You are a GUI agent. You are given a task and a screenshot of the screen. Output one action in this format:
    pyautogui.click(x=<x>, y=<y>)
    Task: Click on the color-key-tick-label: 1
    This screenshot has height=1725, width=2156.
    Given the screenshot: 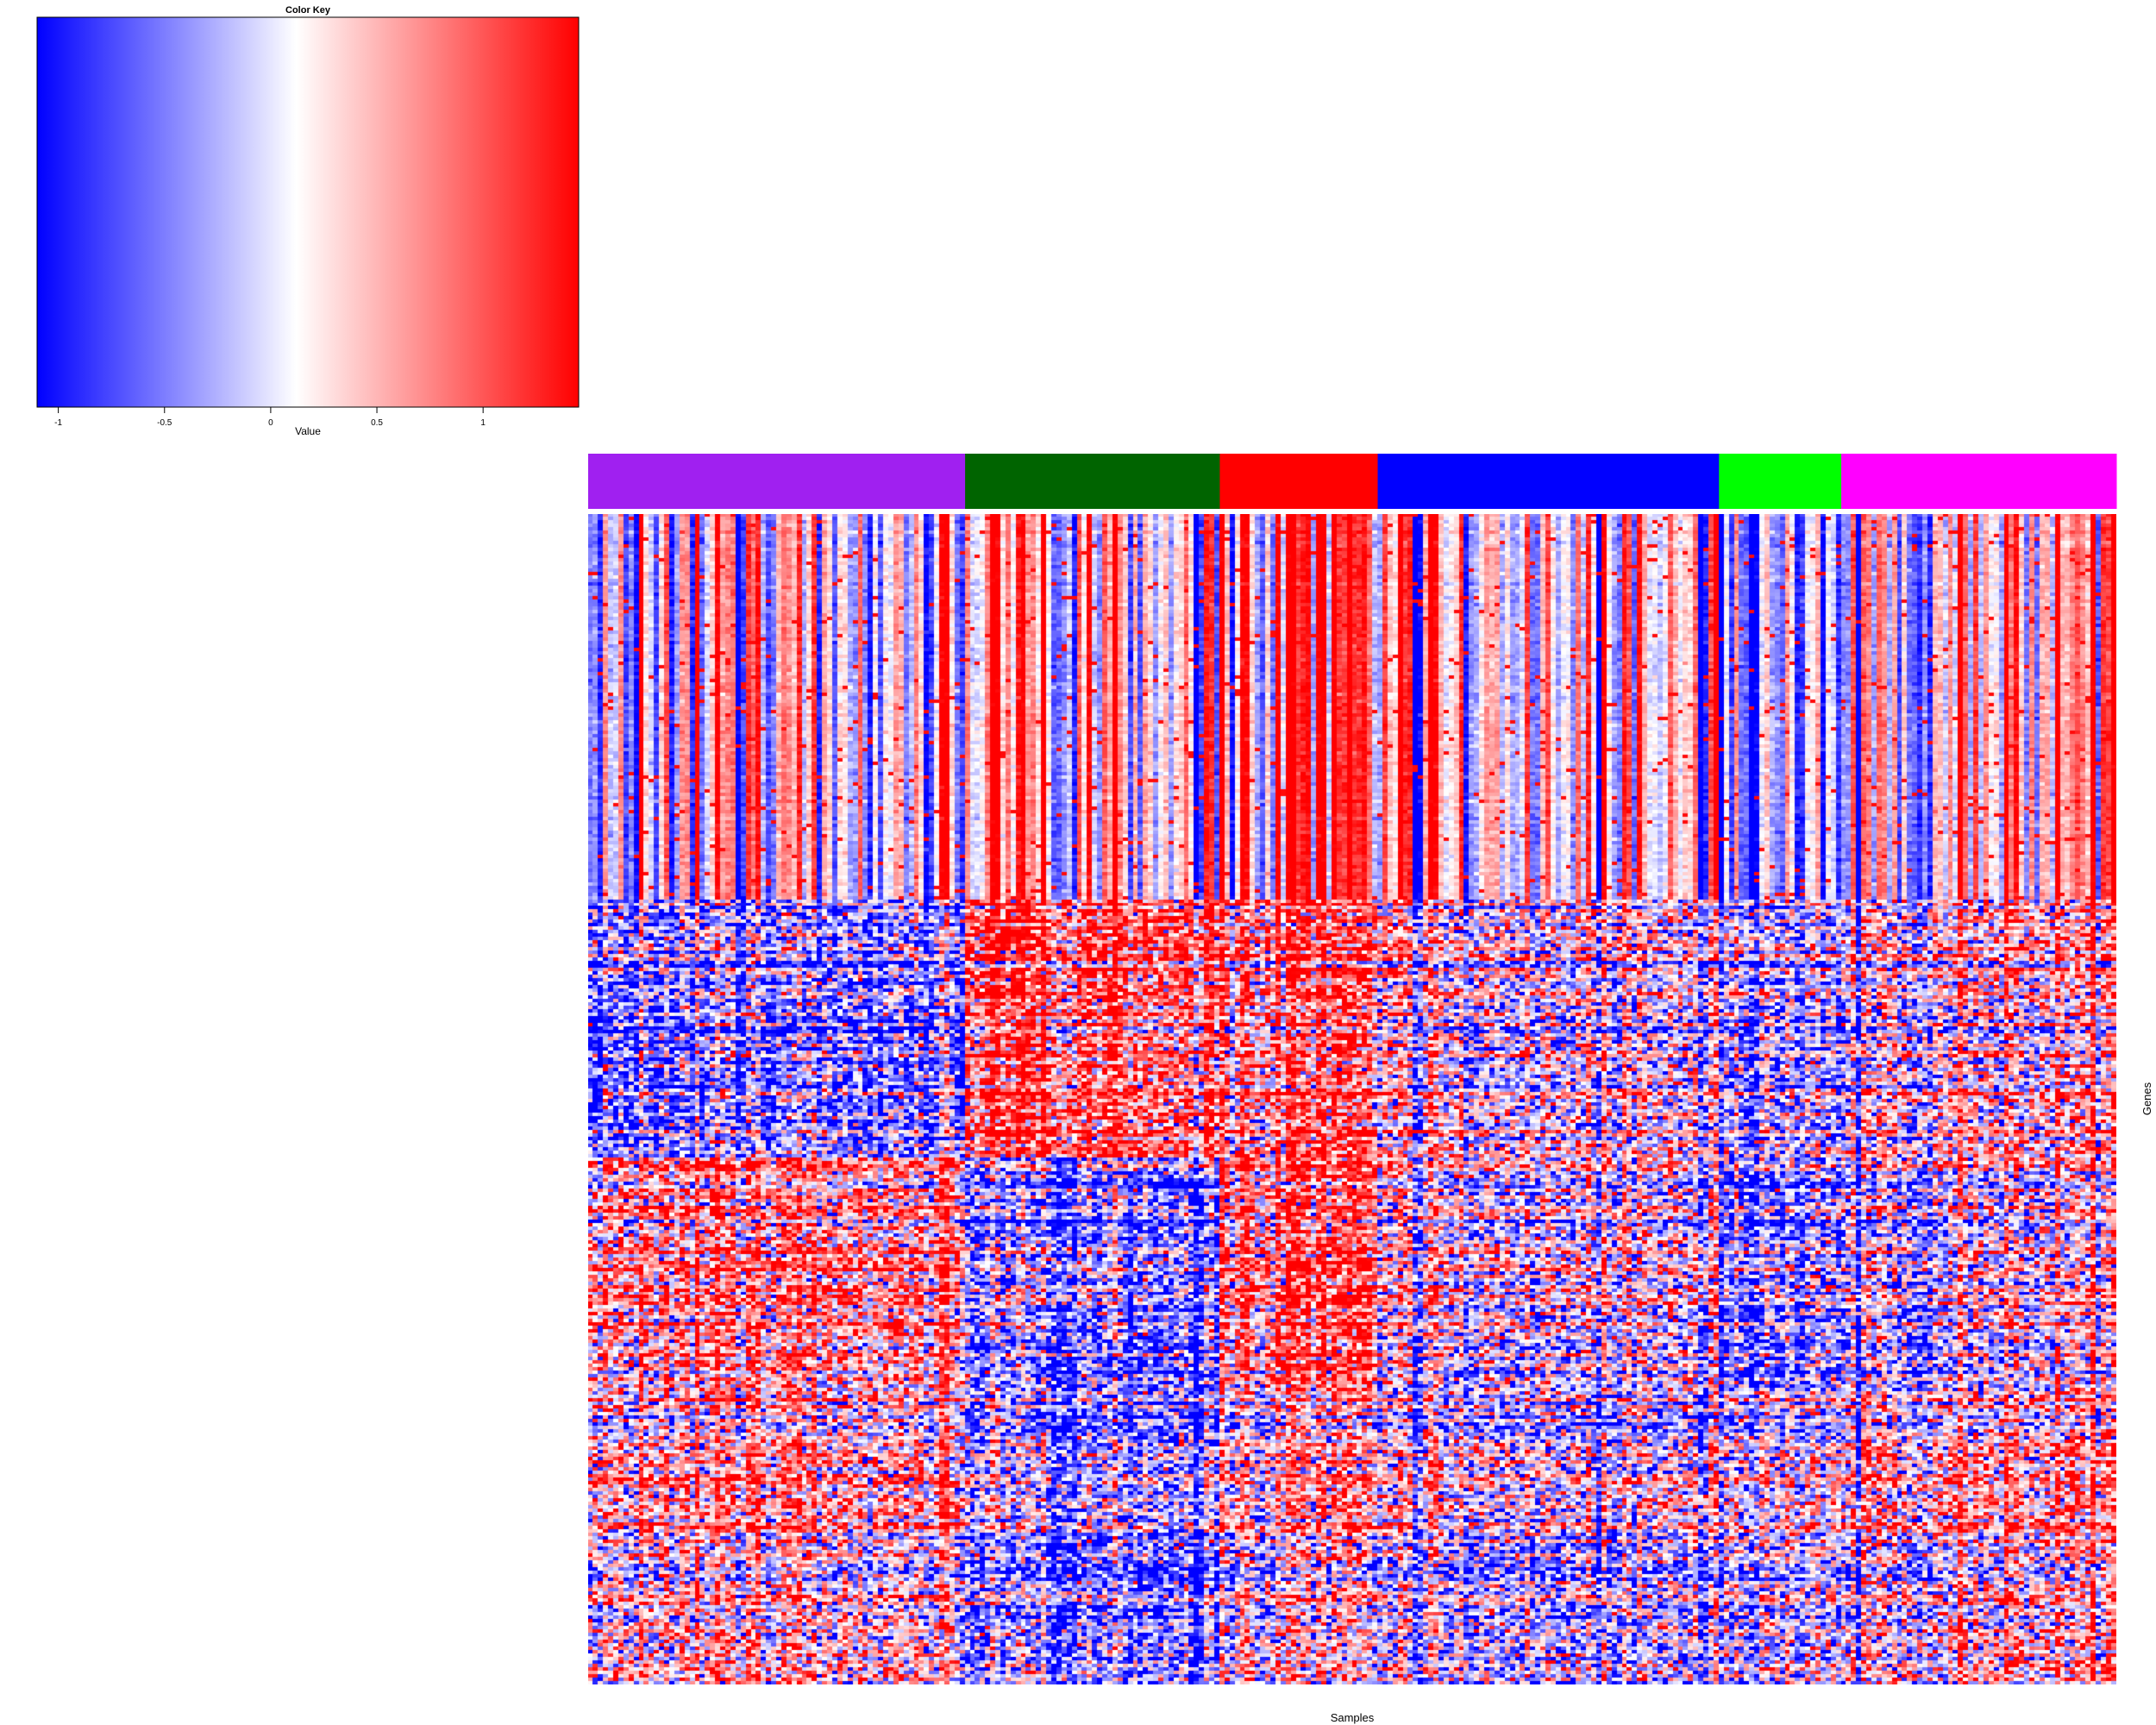 What is the action you would take?
    pyautogui.click(x=483, y=423)
    